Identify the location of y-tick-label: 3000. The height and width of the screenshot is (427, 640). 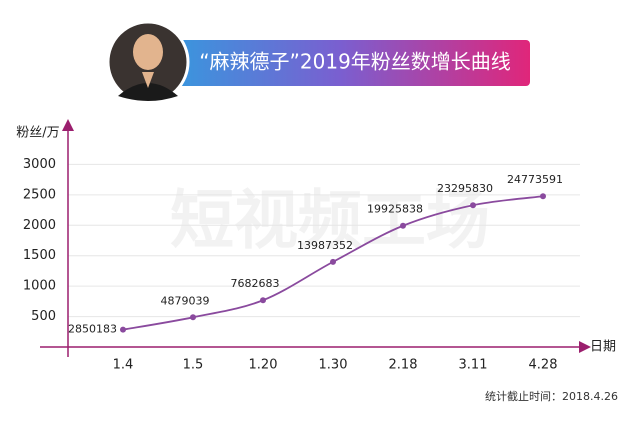
(39, 164).